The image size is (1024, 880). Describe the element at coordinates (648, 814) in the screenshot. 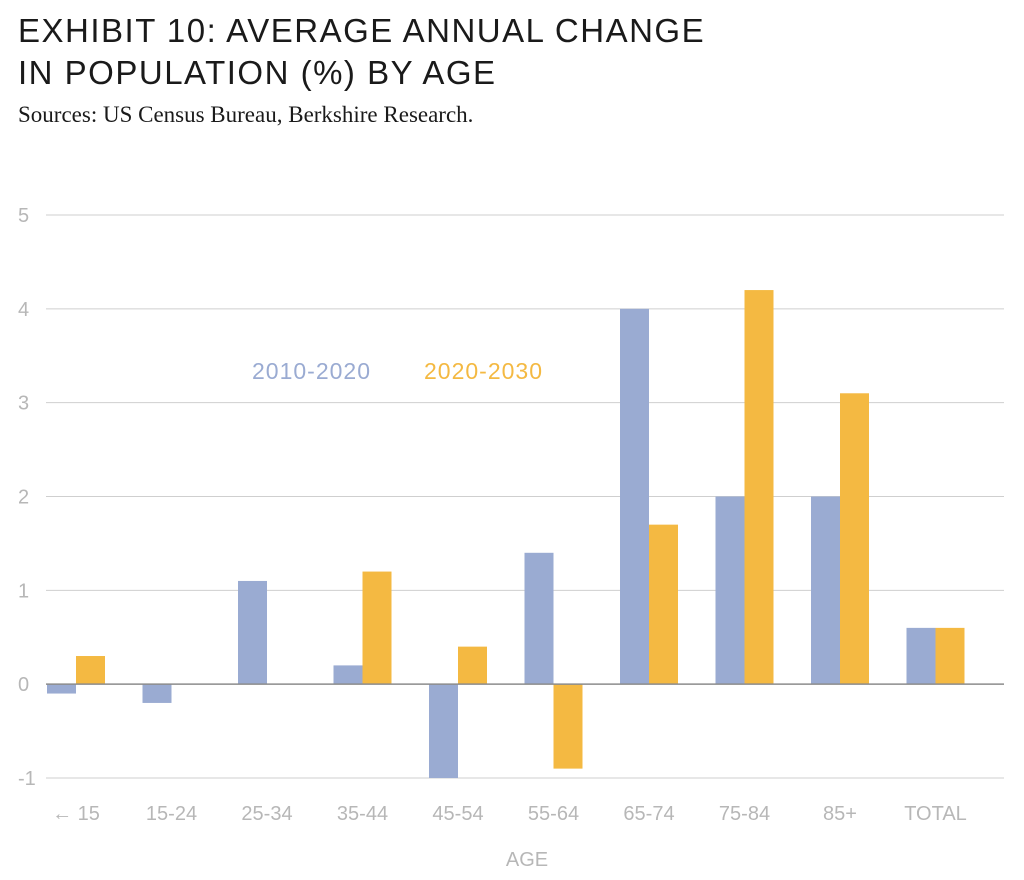

I see `x-tick-label: 65-74` at that location.